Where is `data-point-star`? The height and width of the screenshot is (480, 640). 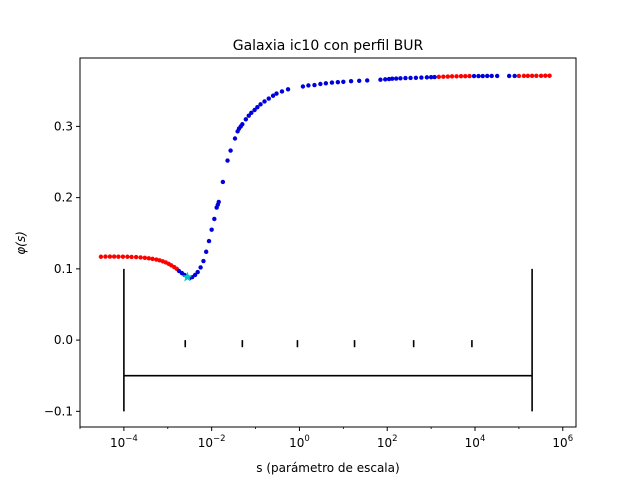 data-point-star is located at coordinates (187, 276).